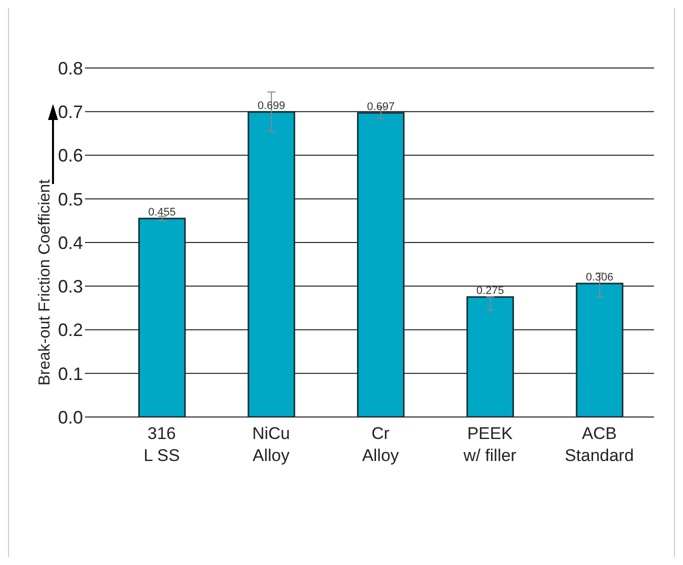 This screenshot has width=683, height=565. I want to click on y-tick-label: 0.6, so click(70, 156).